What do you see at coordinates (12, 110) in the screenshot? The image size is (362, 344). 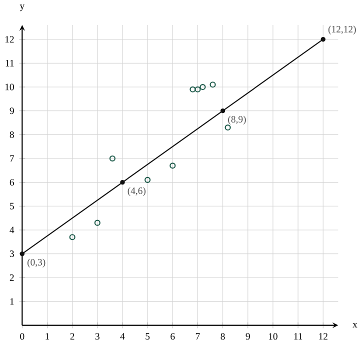 I see `y-tick-label: 9` at bounding box center [12, 110].